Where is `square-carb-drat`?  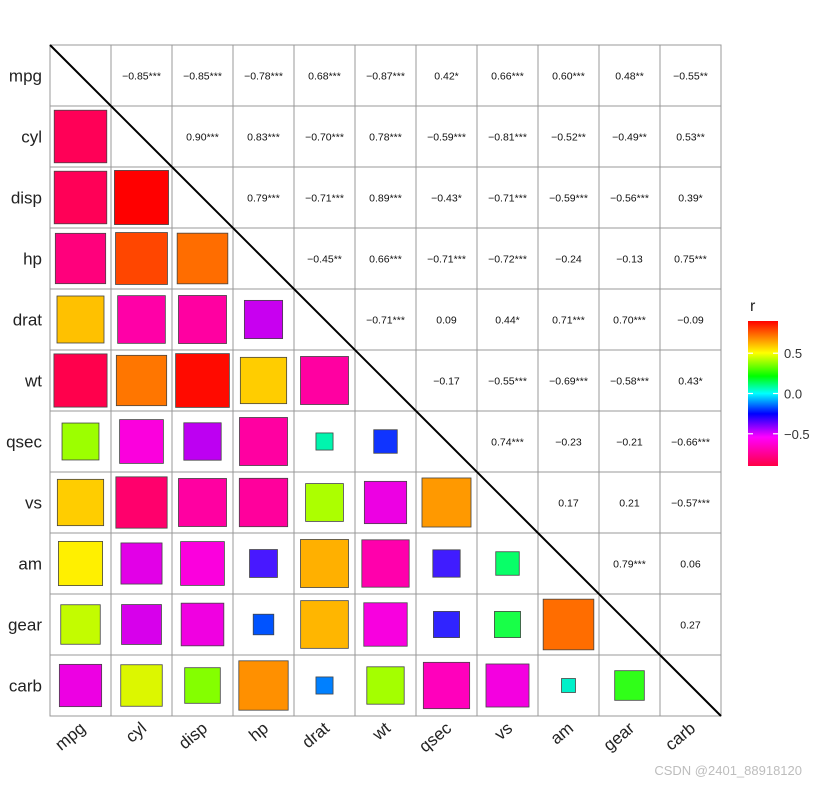 square-carb-drat is located at coordinates (324, 685).